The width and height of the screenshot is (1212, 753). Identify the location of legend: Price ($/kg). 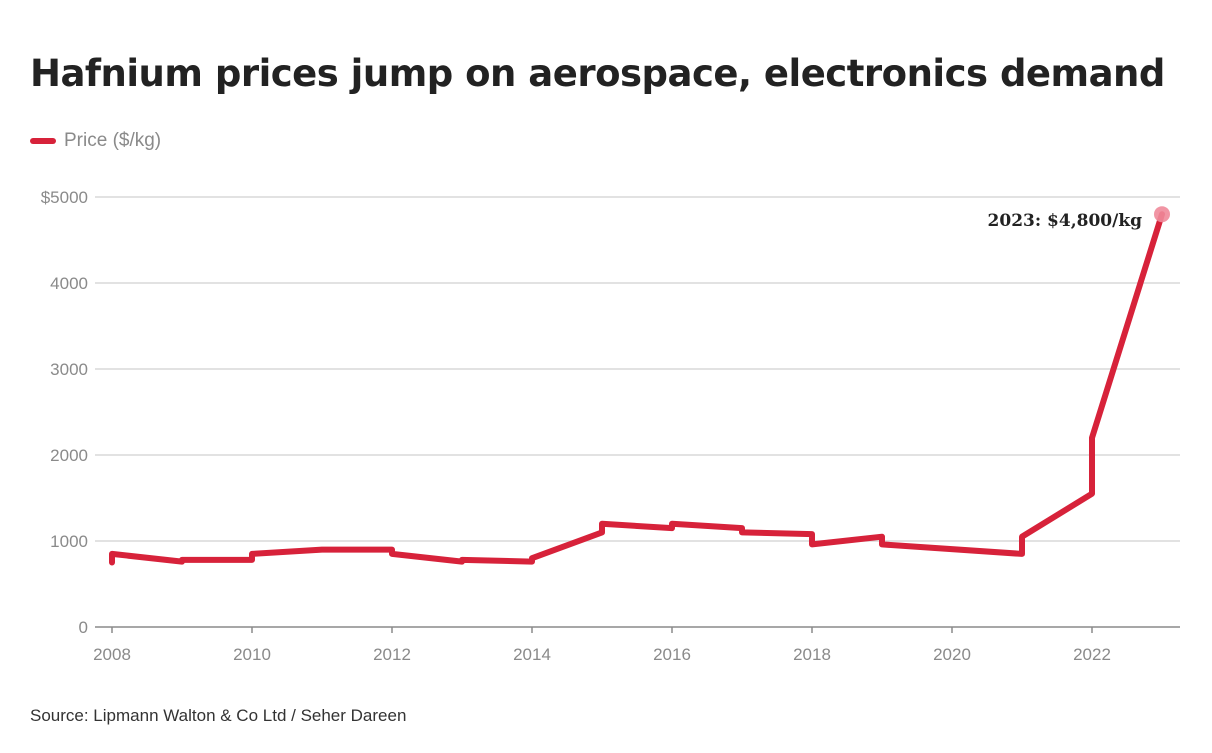
(95, 141).